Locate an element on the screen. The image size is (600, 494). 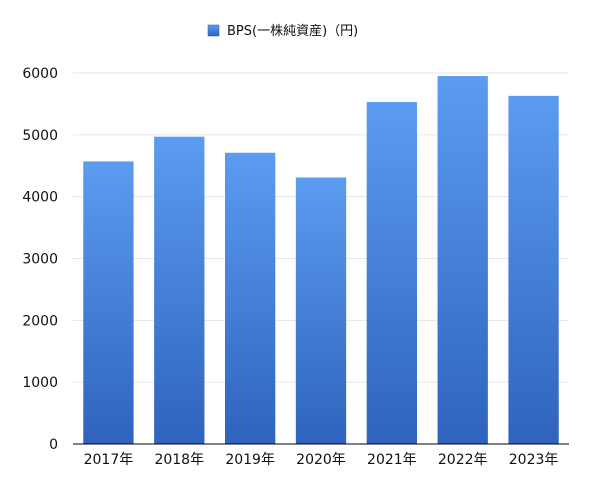
legend-label: BPS(一株純資産)（円) is located at coordinates (292, 31).